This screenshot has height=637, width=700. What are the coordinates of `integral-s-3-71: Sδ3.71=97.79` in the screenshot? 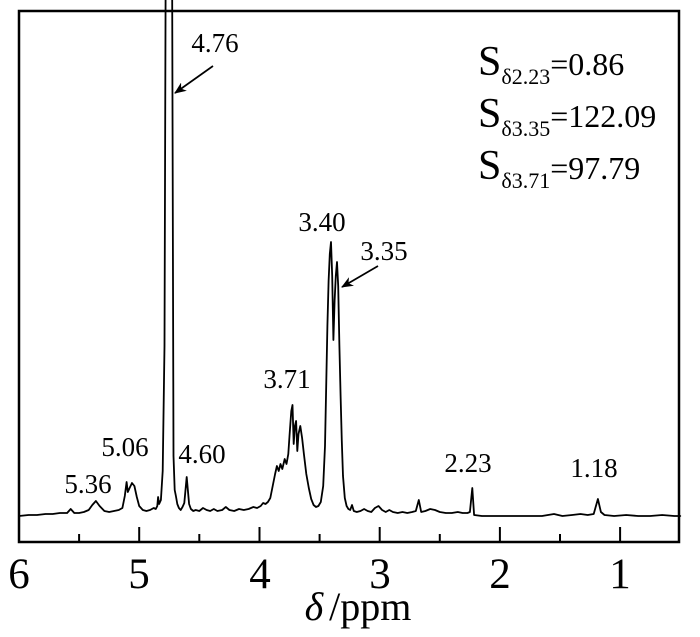 It's located at (559, 168).